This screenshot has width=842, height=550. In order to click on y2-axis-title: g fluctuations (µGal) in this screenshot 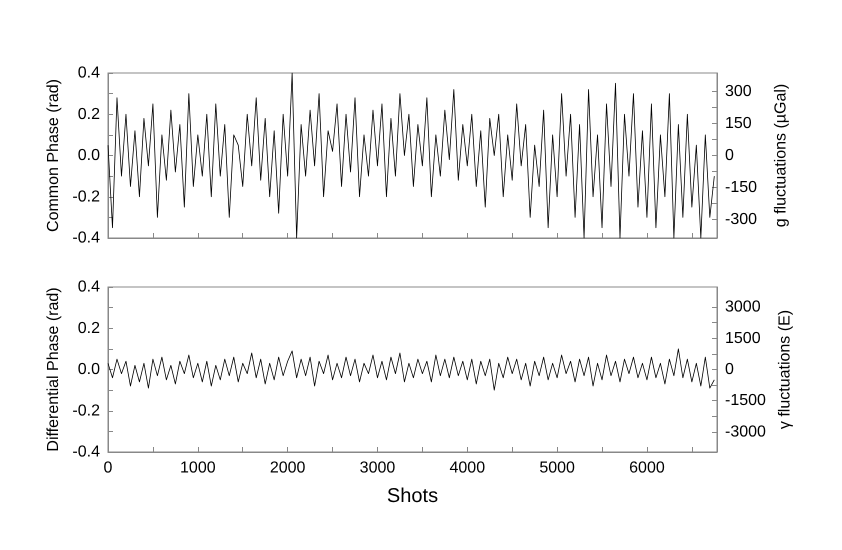, I will do `click(781, 156)`.